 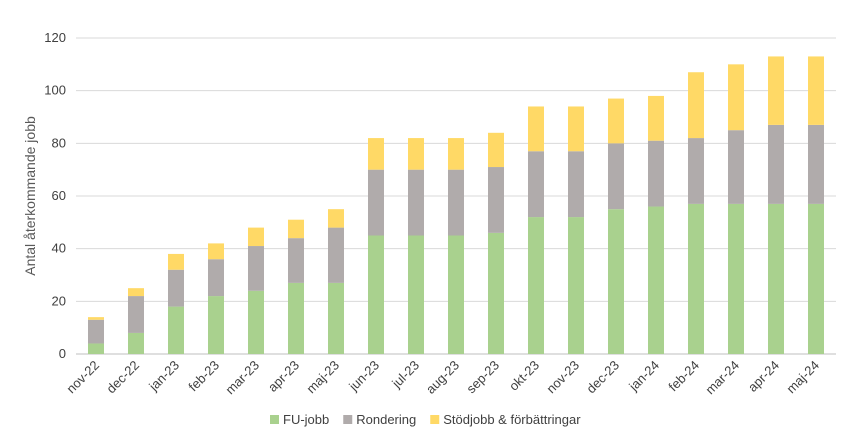 I want to click on y-axis-title: Antal återkommande jobb, so click(x=30, y=196).